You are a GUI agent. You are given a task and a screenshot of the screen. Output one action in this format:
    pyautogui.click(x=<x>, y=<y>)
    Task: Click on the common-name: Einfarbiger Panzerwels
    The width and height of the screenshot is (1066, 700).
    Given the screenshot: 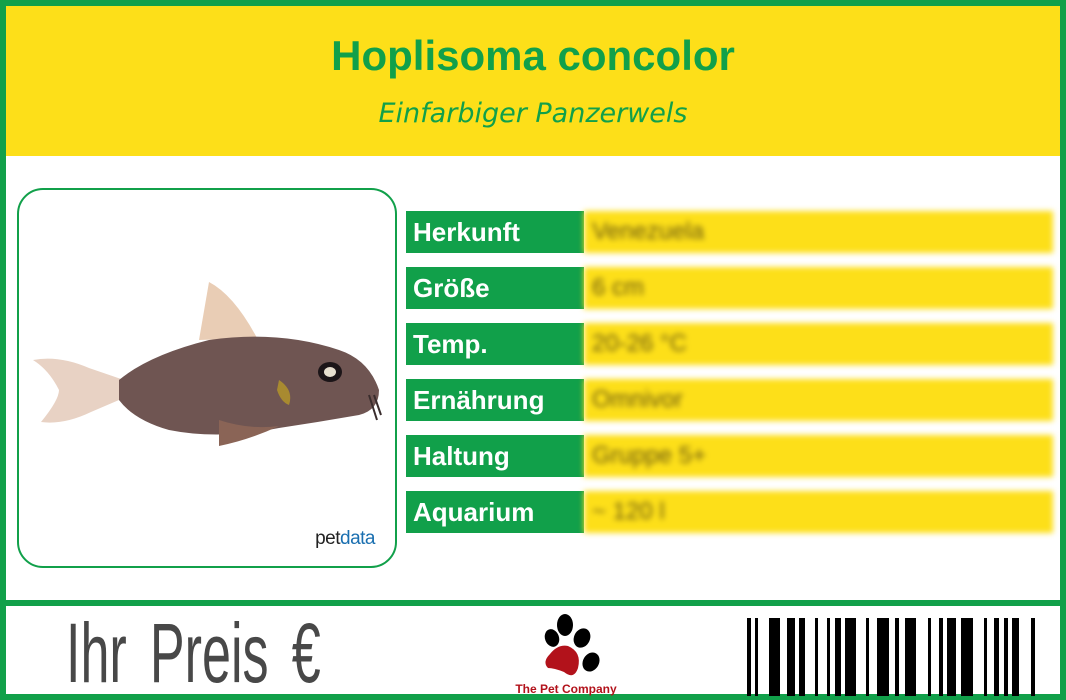 What is the action you would take?
    pyautogui.click(x=533, y=113)
    